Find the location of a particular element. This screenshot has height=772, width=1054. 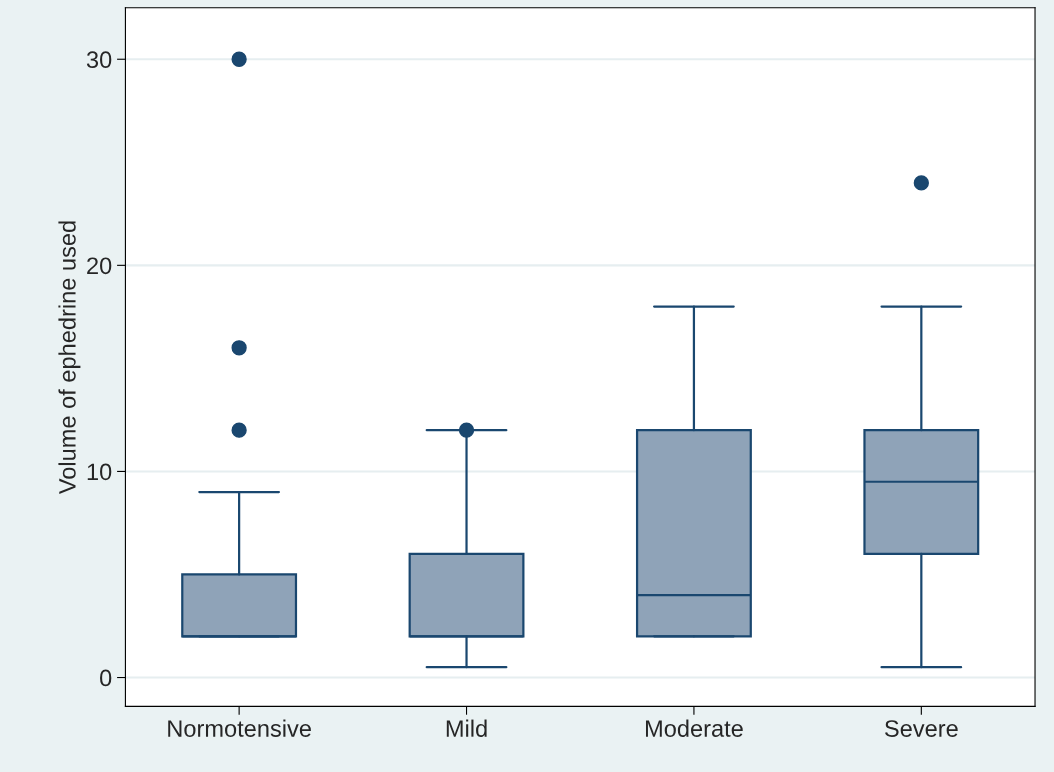

x-tick-label: Normotensive is located at coordinates (239, 728).